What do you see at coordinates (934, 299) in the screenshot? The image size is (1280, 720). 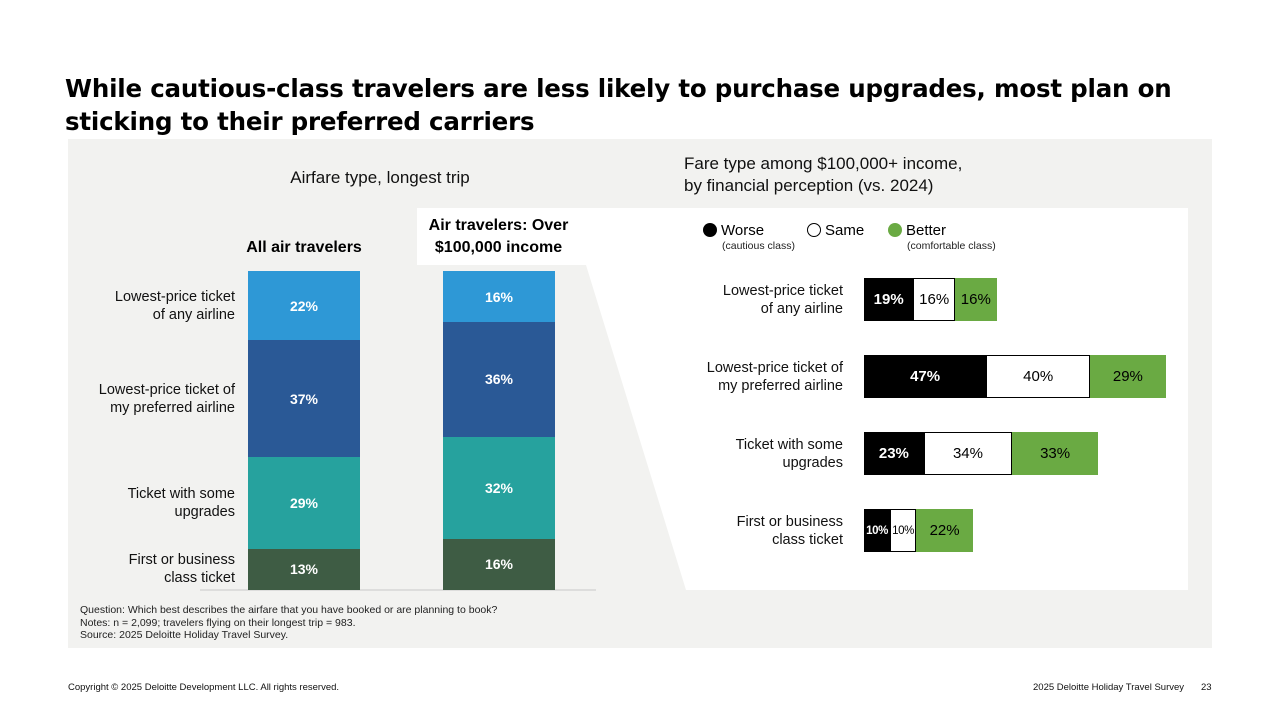 I see `right-bar-seg-0-1: 16%` at bounding box center [934, 299].